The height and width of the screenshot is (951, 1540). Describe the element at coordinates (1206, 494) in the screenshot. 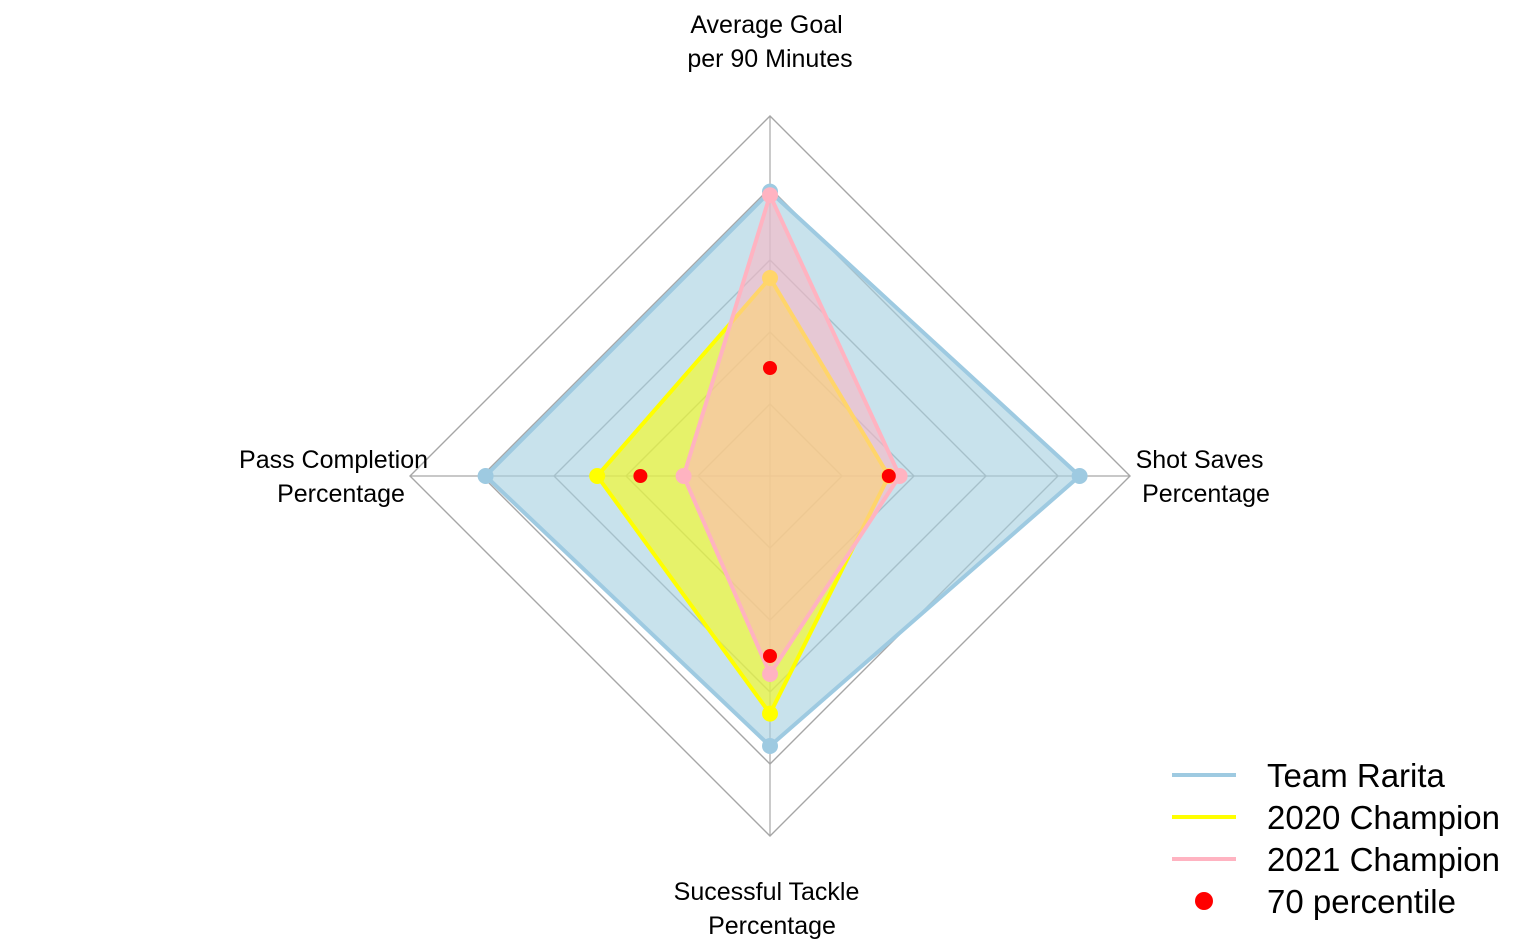

I see `axis-label-right-line2: Percentage` at that location.